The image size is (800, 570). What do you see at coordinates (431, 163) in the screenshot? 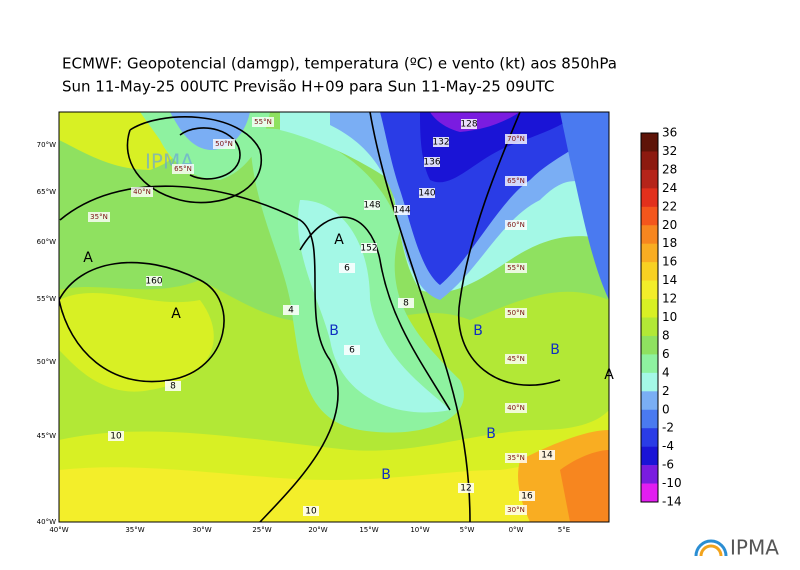
I see `contour-label: 136` at bounding box center [431, 163].